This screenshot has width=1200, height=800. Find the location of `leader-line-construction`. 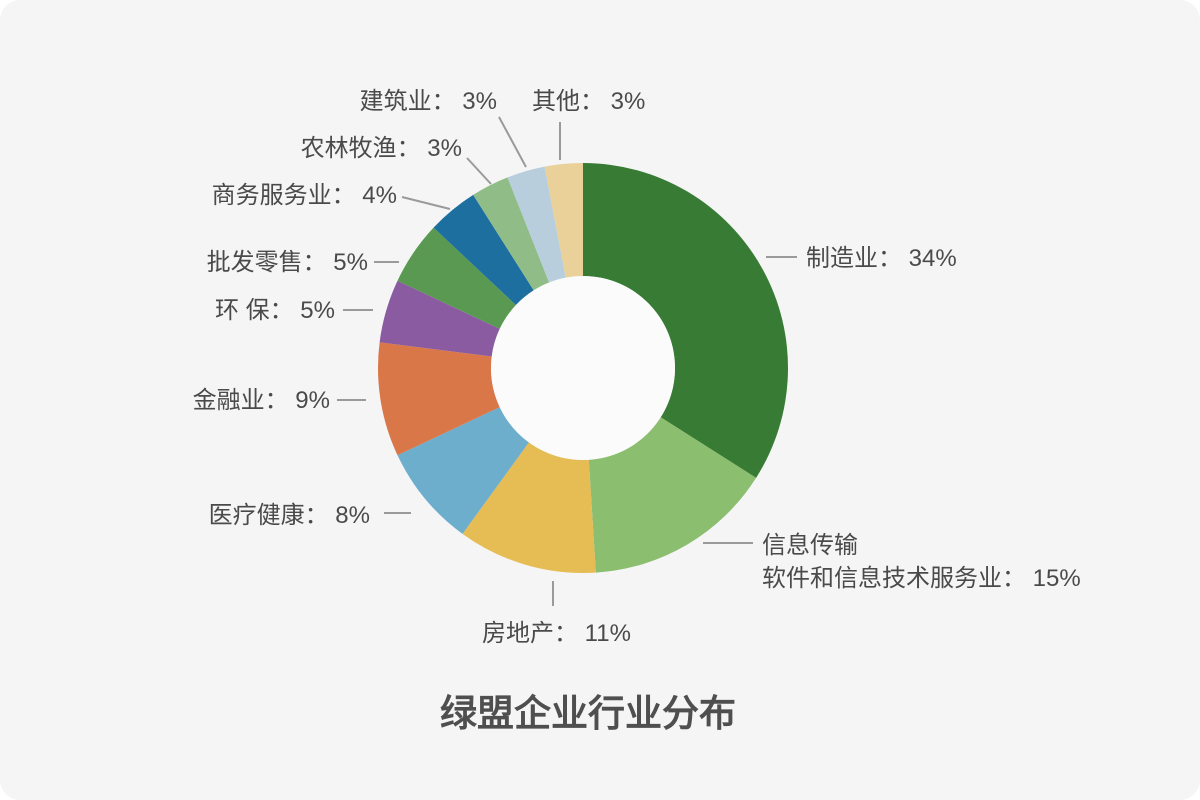

leader-line-construction is located at coordinates (512, 142).